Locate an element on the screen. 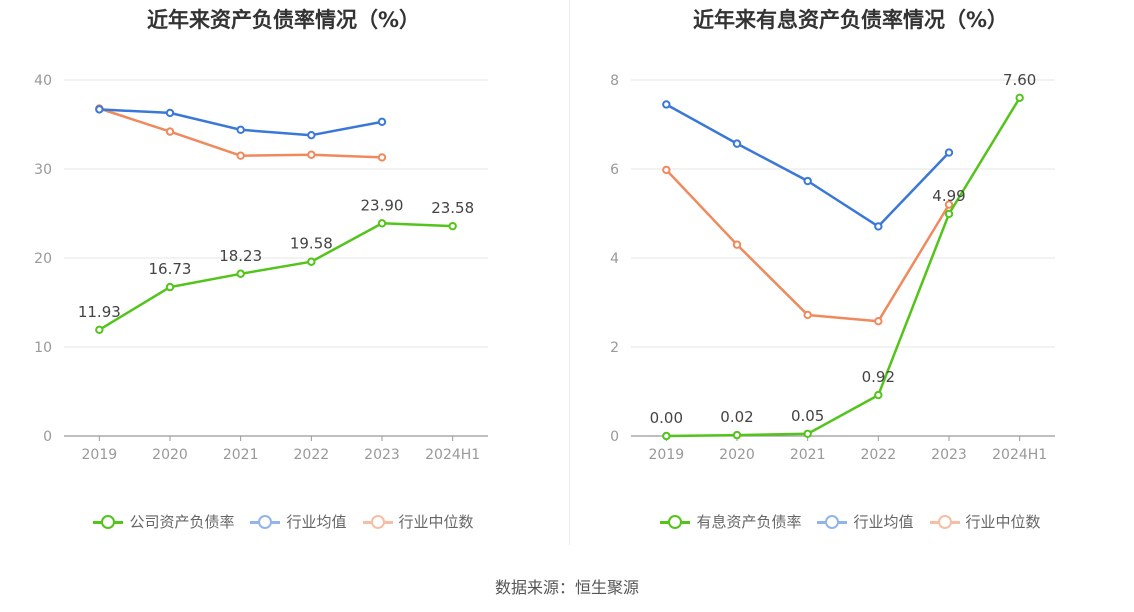 The width and height of the screenshot is (1134, 612). legend-label: 公司资产负债率 is located at coordinates (182, 522).